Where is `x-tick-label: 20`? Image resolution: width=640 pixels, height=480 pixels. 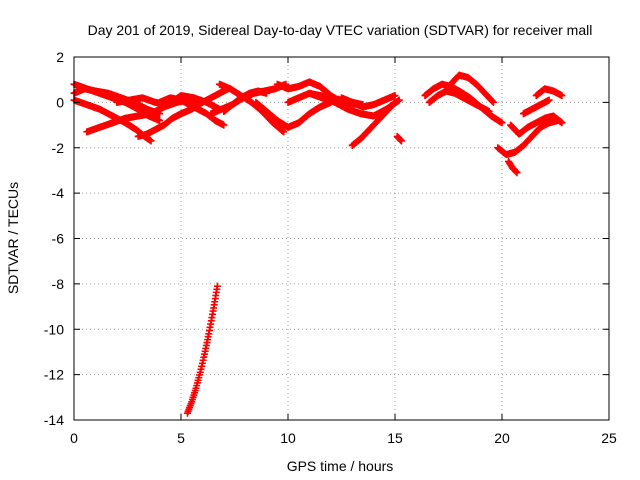
x-tick-label: 20 is located at coordinates (502, 438).